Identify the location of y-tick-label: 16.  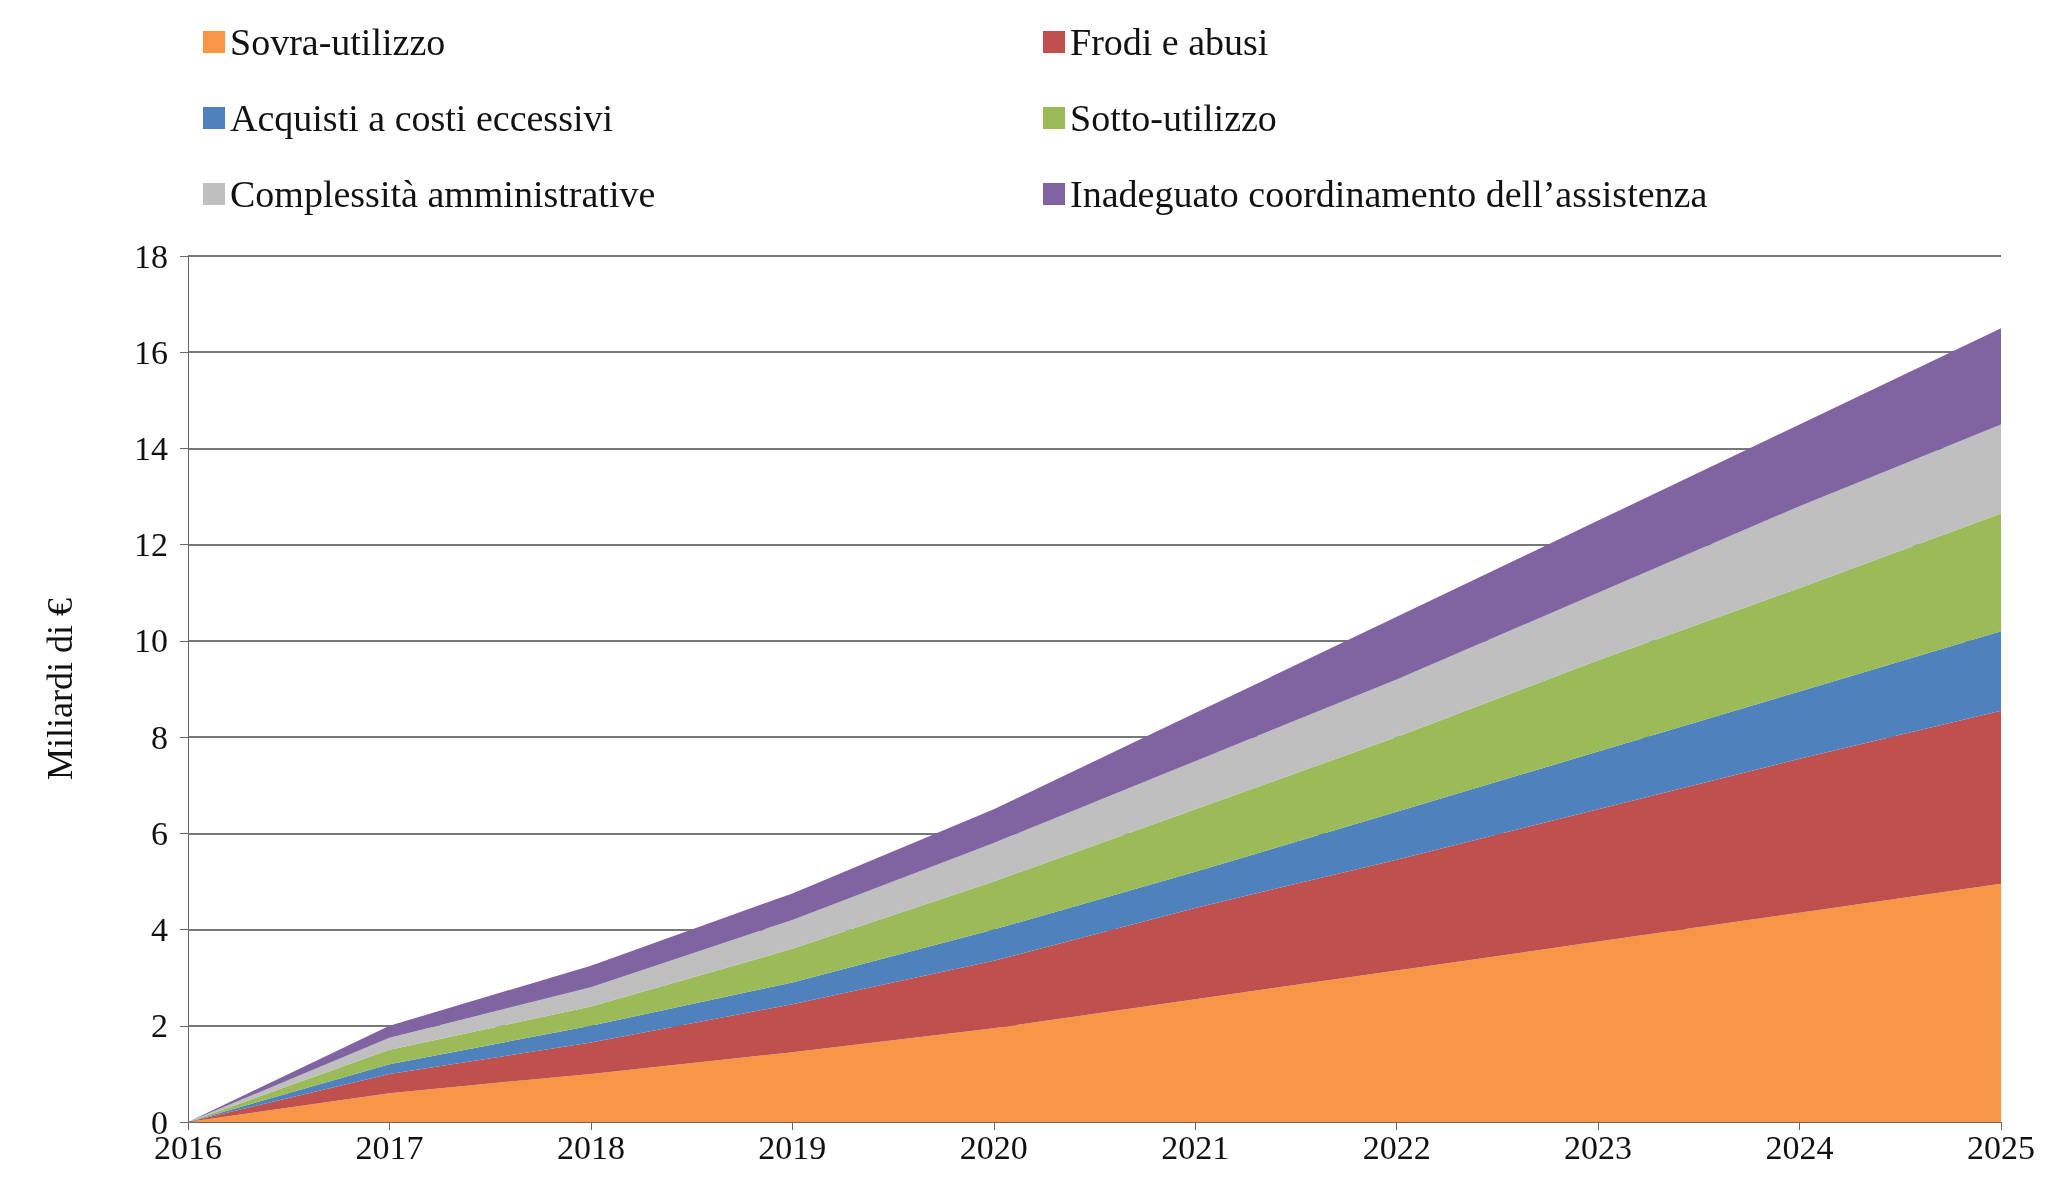
(151, 352).